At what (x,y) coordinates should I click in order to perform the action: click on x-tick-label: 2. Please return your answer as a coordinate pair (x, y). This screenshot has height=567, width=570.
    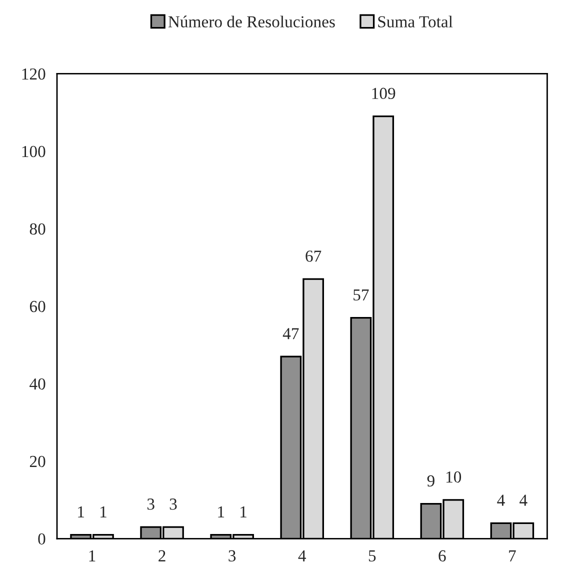
    Looking at the image, I should click on (162, 556).